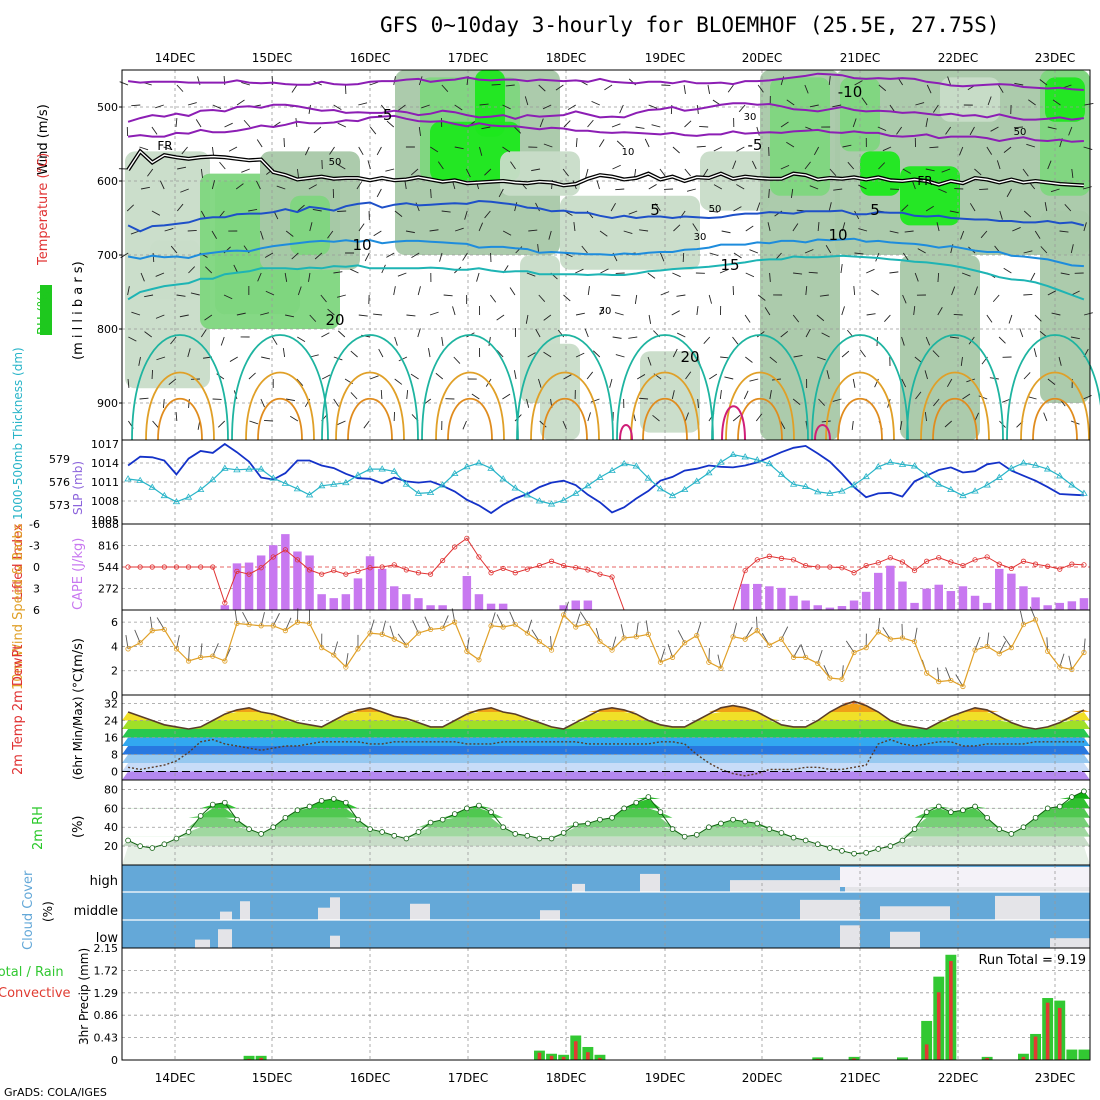  I want to click on bottom-date-19DEC: 19DEC, so click(665, 1078).